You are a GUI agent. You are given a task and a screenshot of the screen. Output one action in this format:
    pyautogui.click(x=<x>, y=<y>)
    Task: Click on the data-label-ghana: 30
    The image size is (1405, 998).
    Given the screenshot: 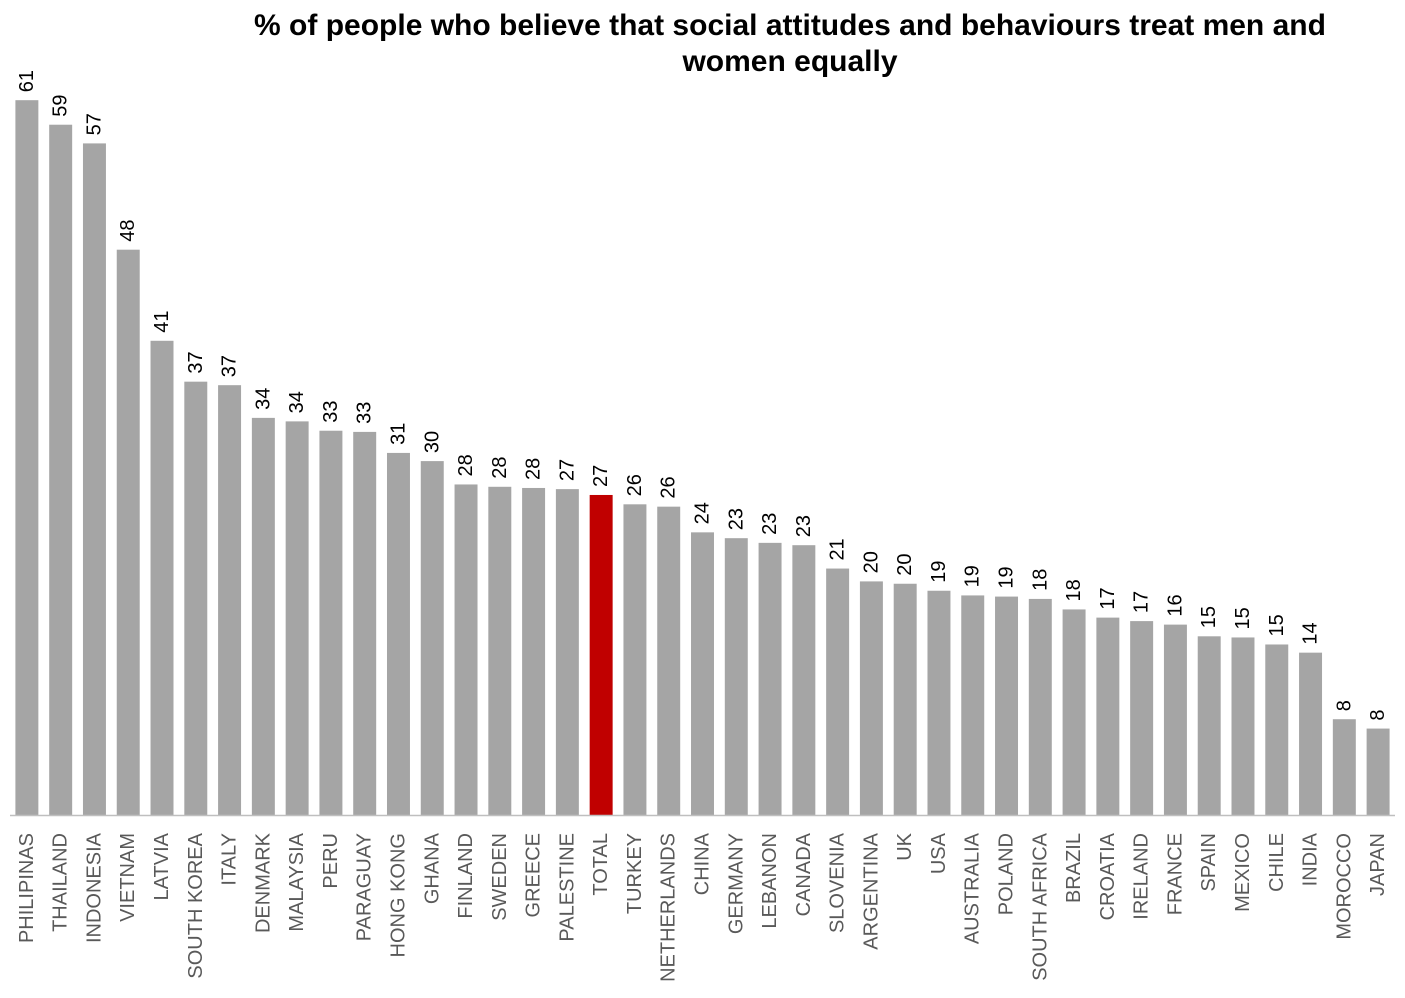 What is the action you would take?
    pyautogui.click(x=432, y=442)
    